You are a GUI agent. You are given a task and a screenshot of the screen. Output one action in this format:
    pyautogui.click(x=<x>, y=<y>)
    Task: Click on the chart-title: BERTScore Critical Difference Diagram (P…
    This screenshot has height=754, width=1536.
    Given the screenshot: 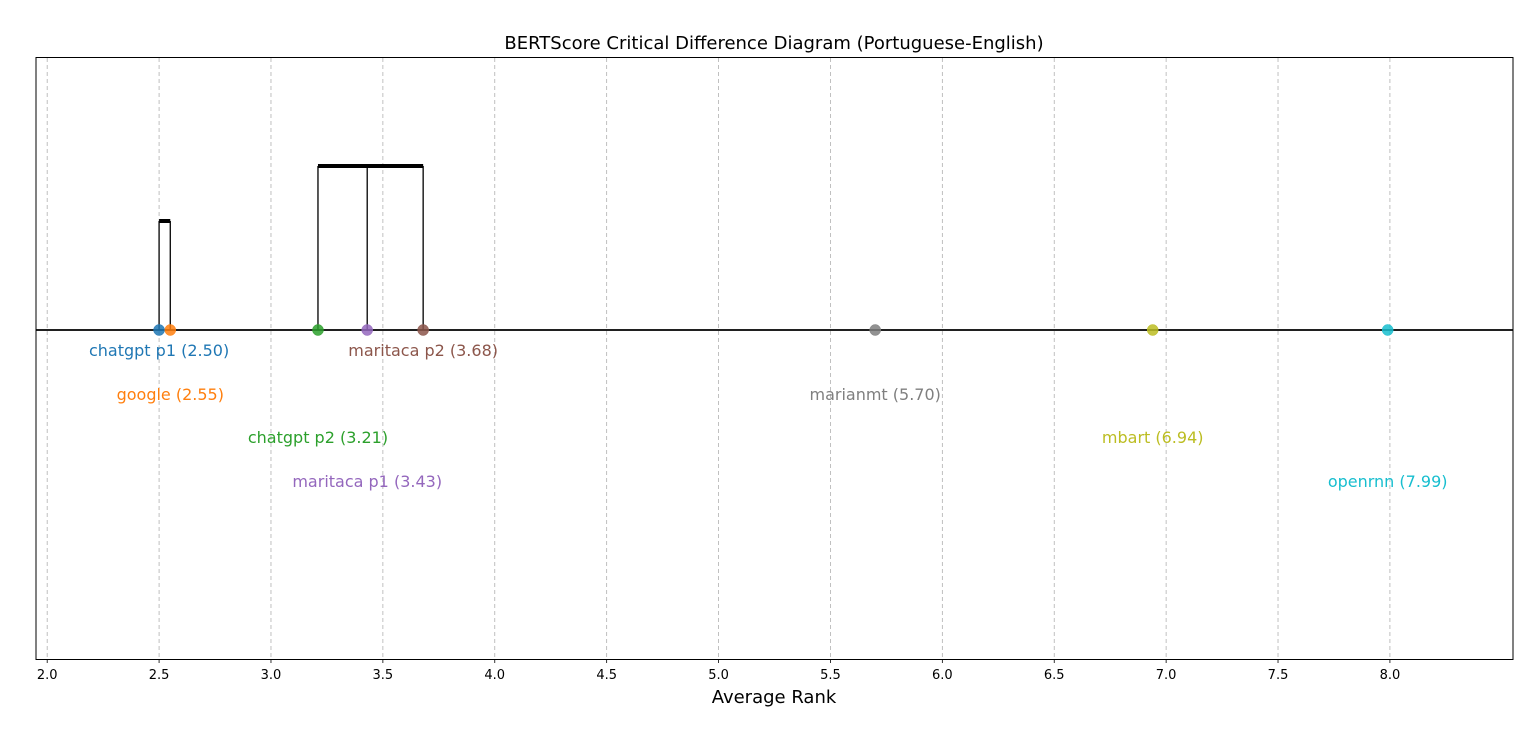 What is the action you would take?
    pyautogui.click(x=773, y=43)
    